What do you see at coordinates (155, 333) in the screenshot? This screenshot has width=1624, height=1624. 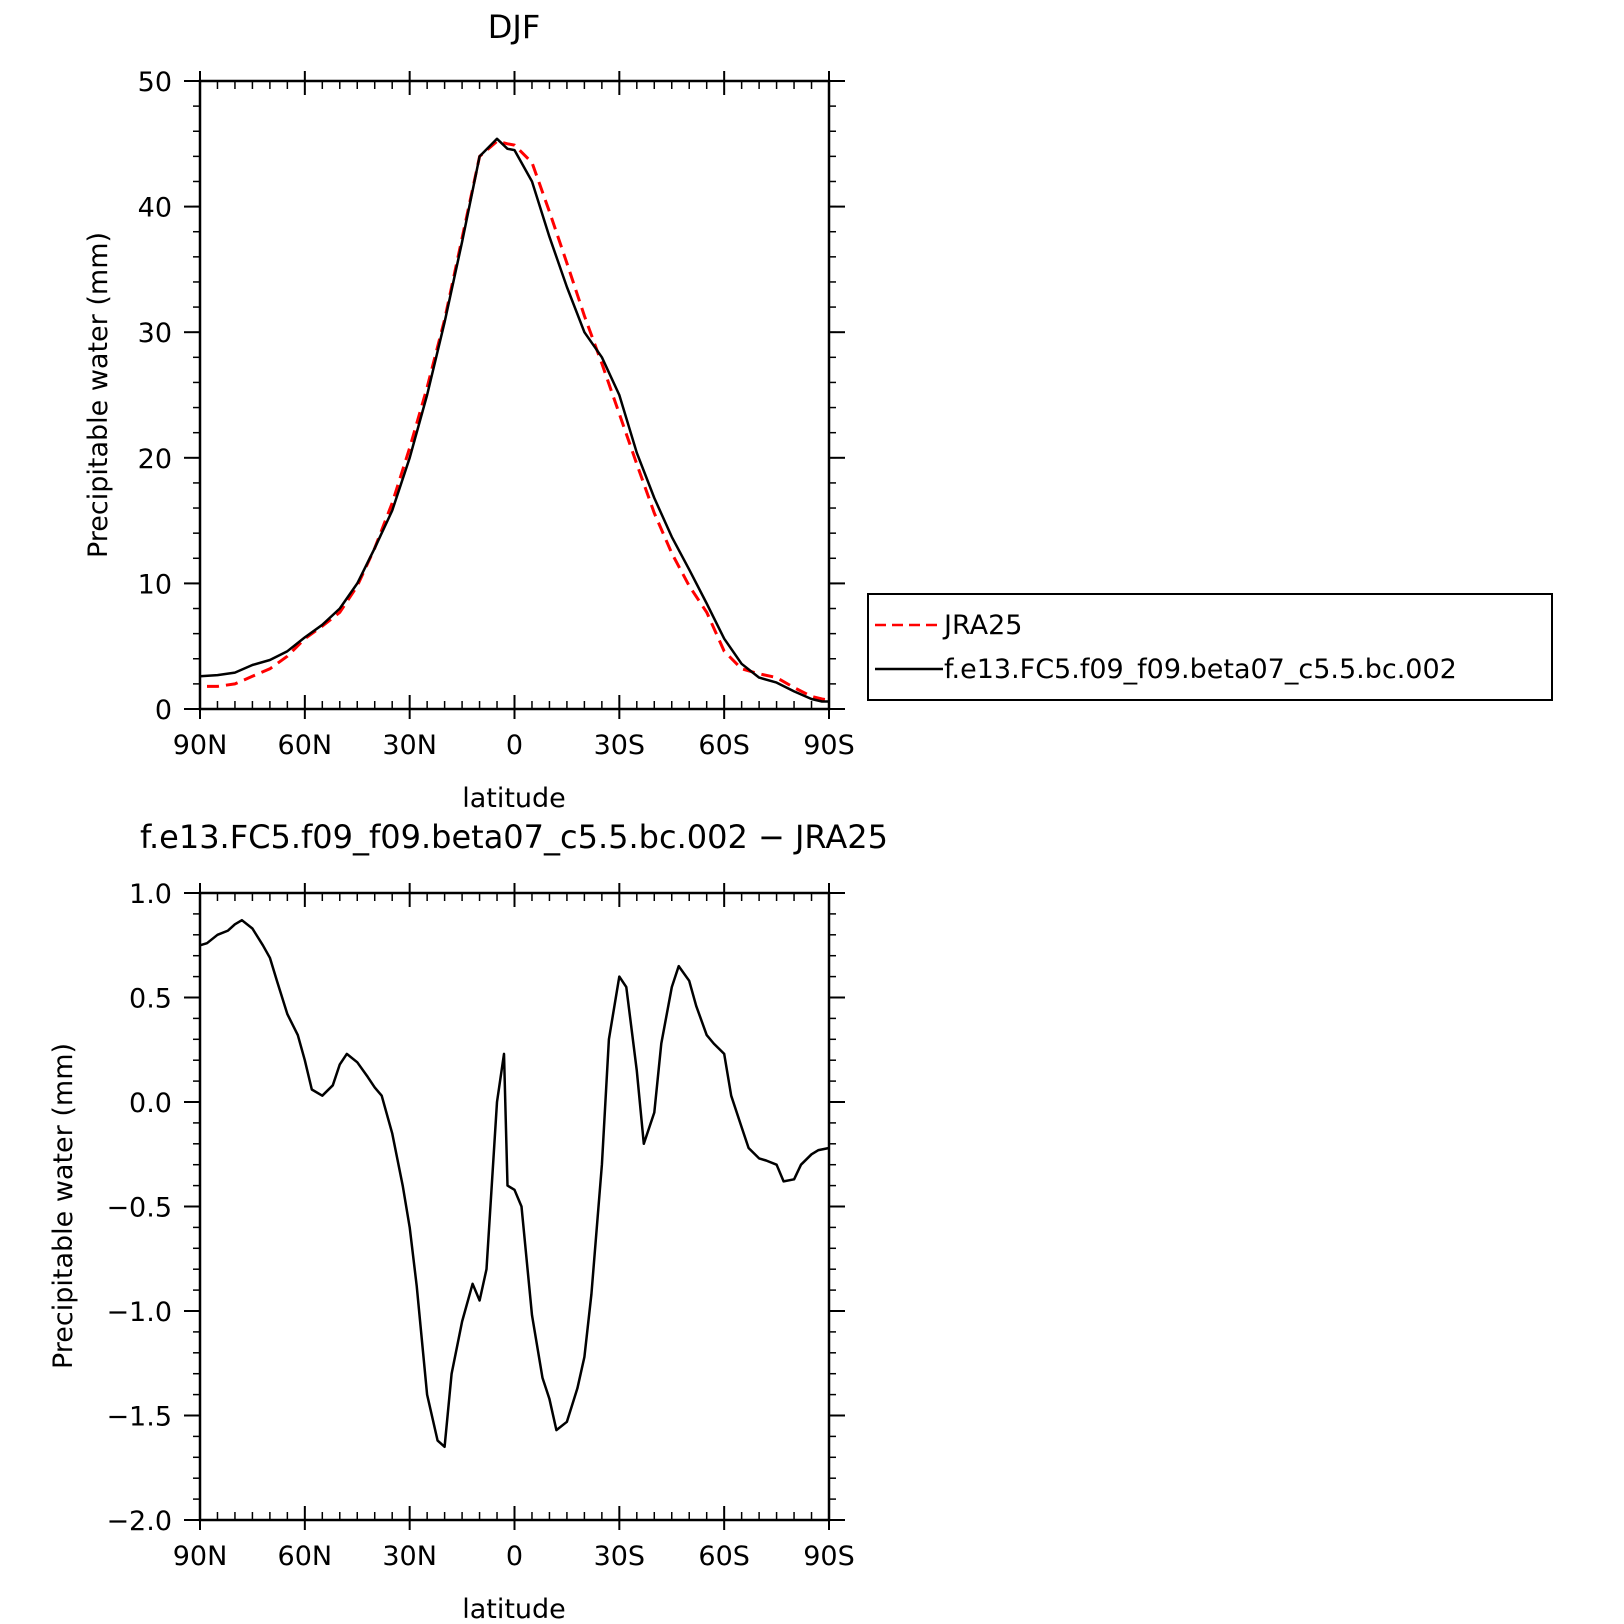 I see `y-tick-label: 30` at bounding box center [155, 333].